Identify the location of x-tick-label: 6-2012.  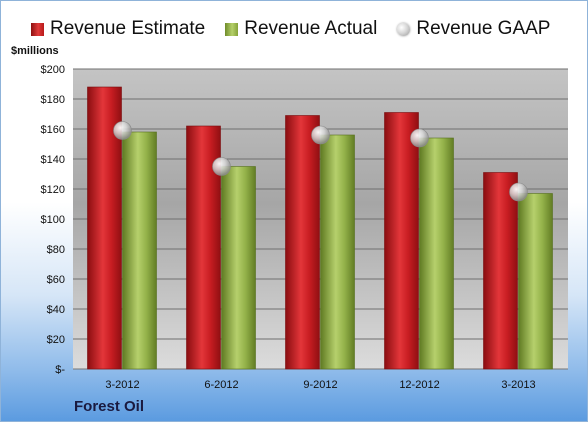
(221, 385).